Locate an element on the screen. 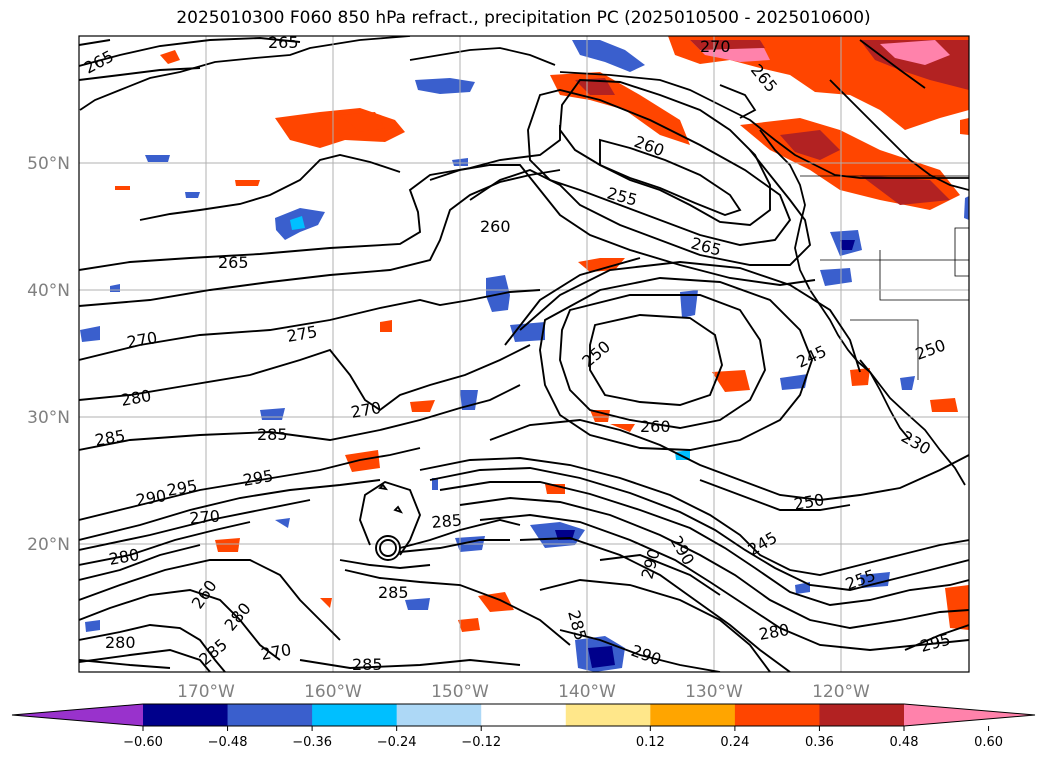 The image size is (1047, 765). political-borders is located at coordinates (884, 277).